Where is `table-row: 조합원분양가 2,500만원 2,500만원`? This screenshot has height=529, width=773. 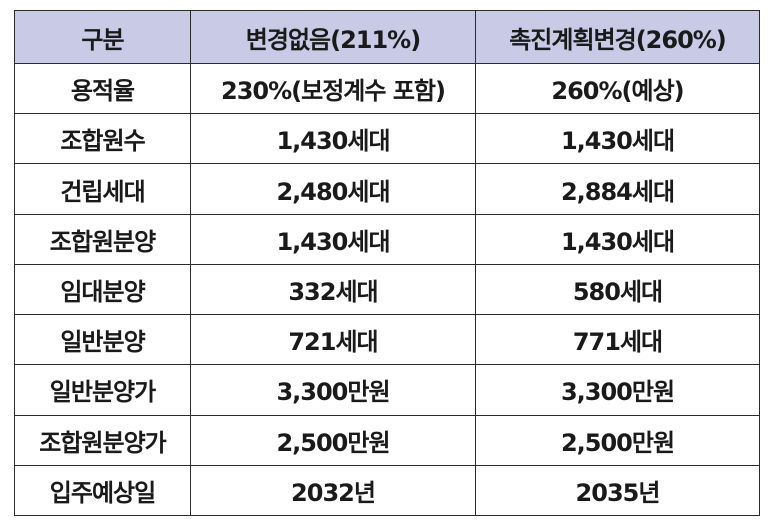 table-row: 조합원분양가 2,500만원 2,500만원 is located at coordinates (387, 440).